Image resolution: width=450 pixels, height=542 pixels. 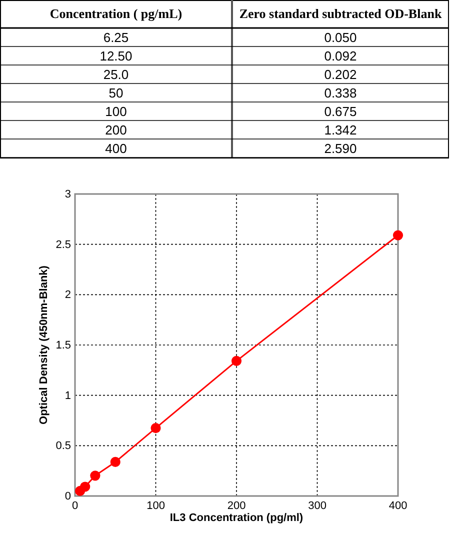 What do you see at coordinates (116, 111) in the screenshot?
I see `text: 100` at bounding box center [116, 111].